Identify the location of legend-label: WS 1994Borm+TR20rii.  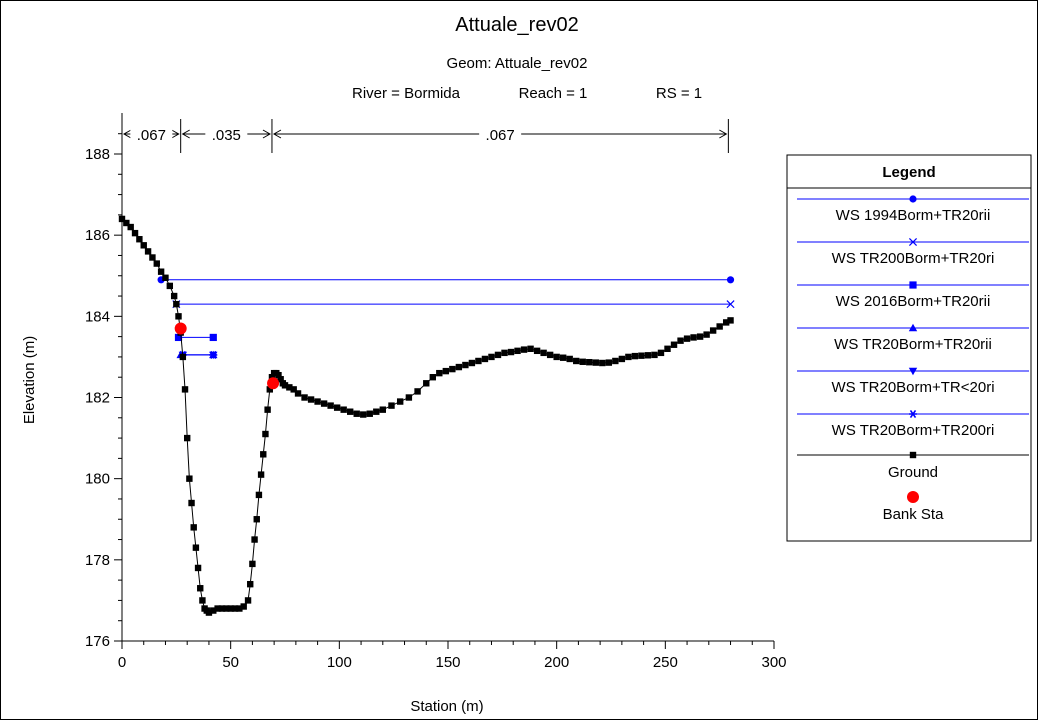
(913, 215).